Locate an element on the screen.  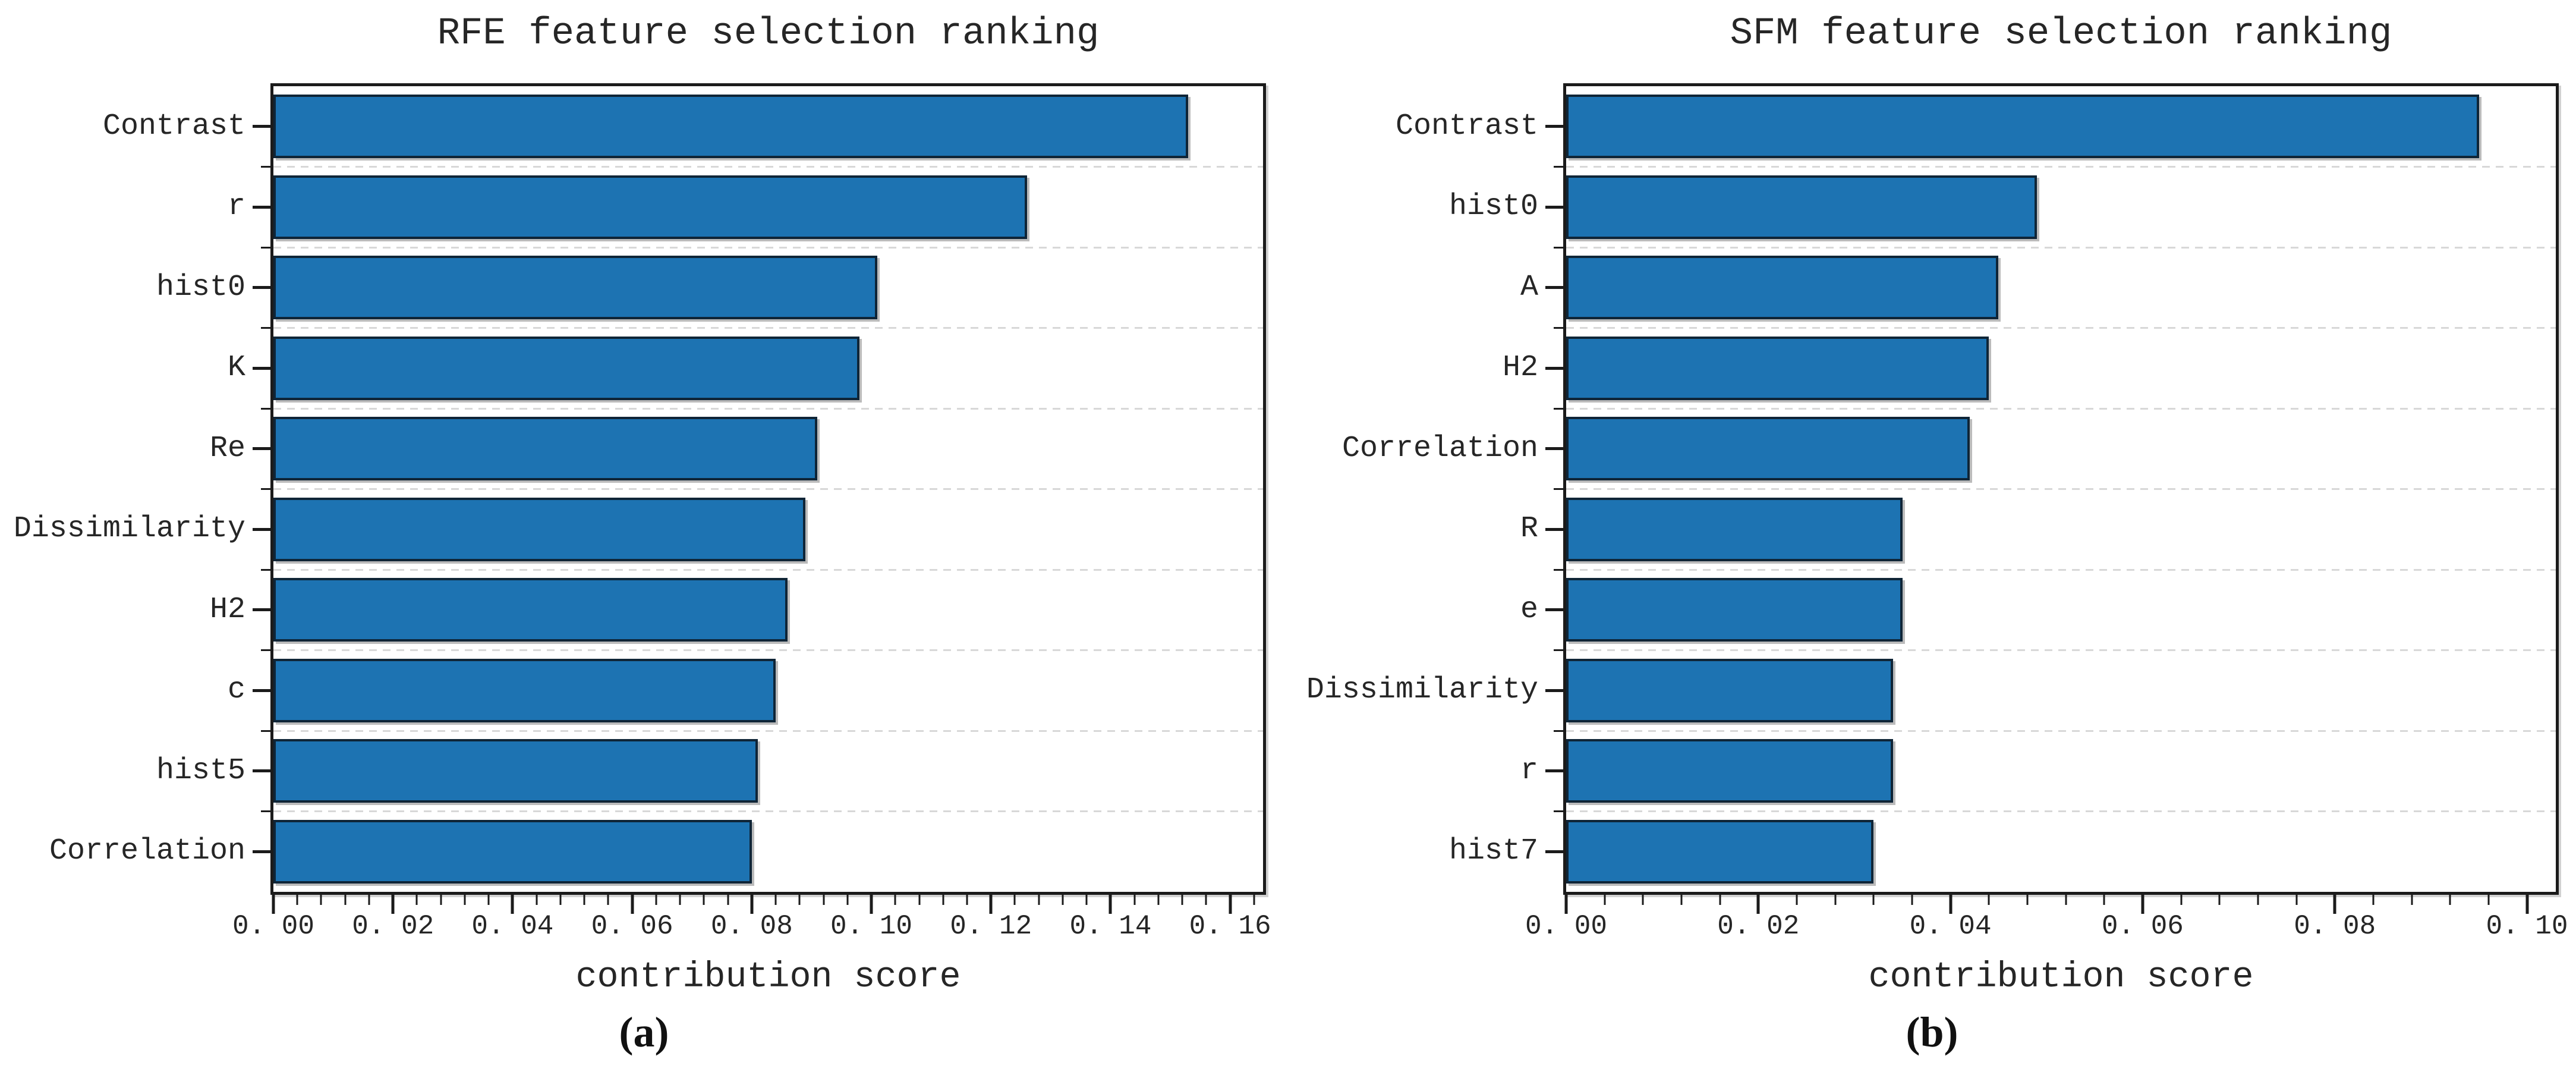
bar-hist7 is located at coordinates (1720, 851).